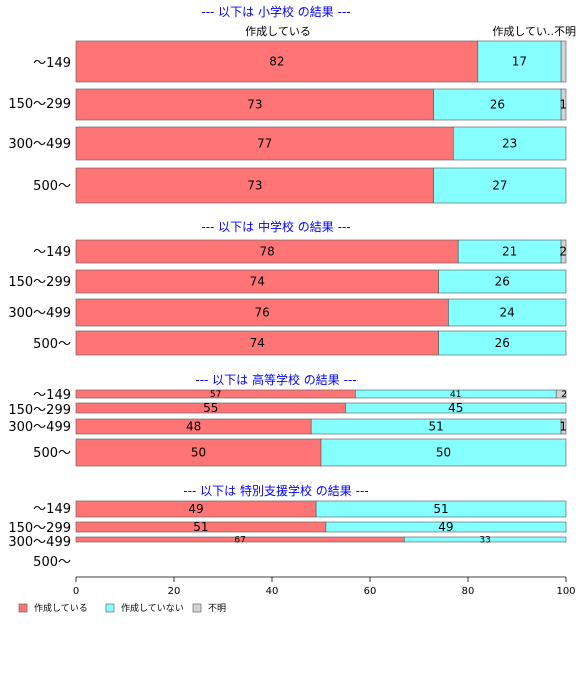 The width and height of the screenshot is (580, 694). What do you see at coordinates (275, 11) in the screenshot?
I see `section-title-1: --- 以下は 小学校 の結果 ---` at bounding box center [275, 11].